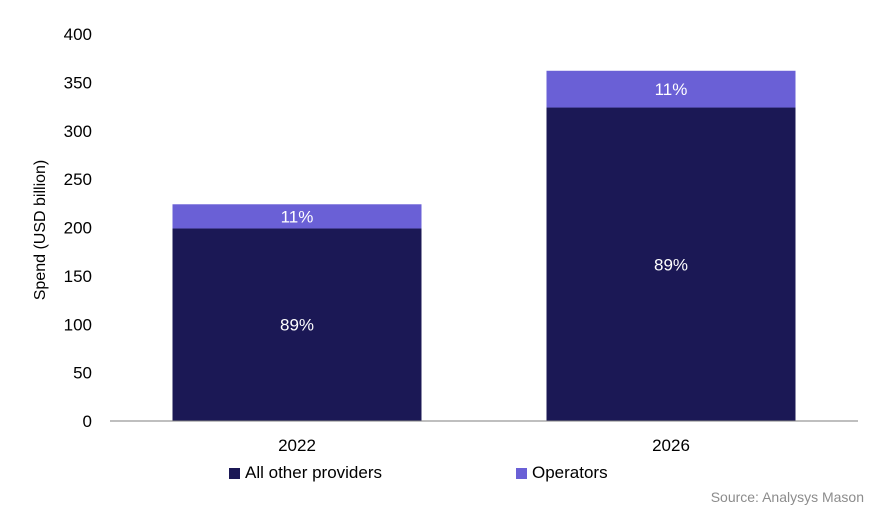  Describe the element at coordinates (78, 82) in the screenshot. I see `y-tick-label: 350` at that location.